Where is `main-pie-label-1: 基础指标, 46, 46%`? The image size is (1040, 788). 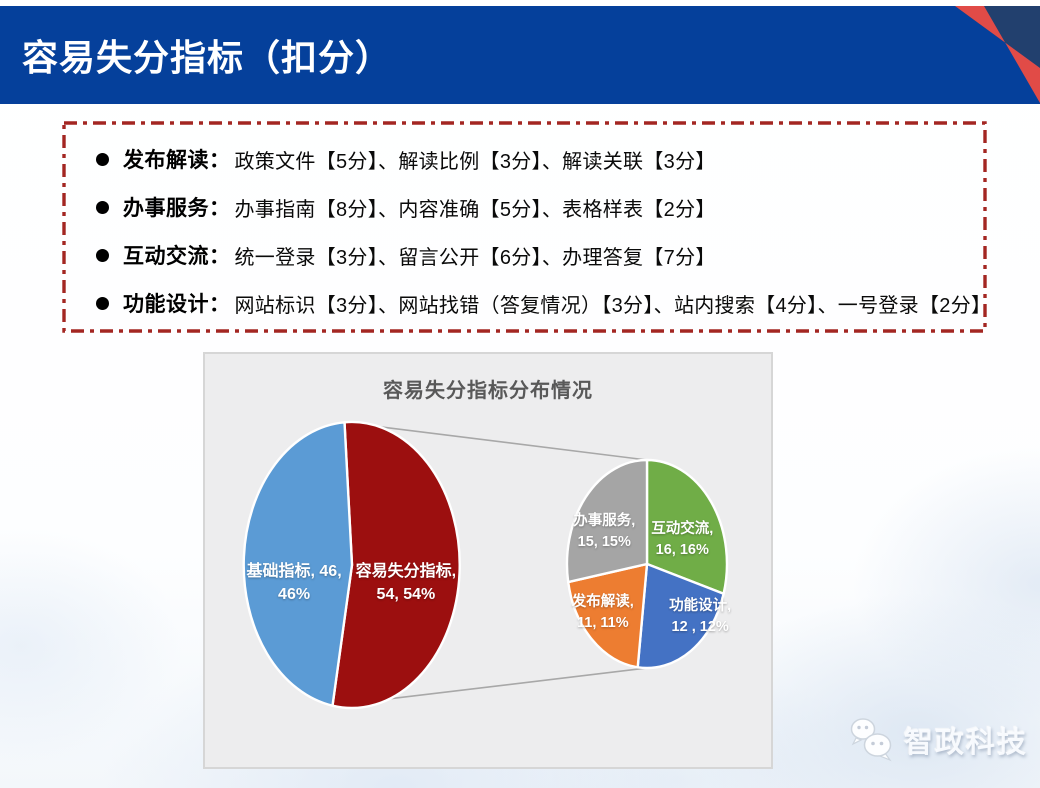 main-pie-label-1: 基础指标, 46, 46% is located at coordinates (294, 582).